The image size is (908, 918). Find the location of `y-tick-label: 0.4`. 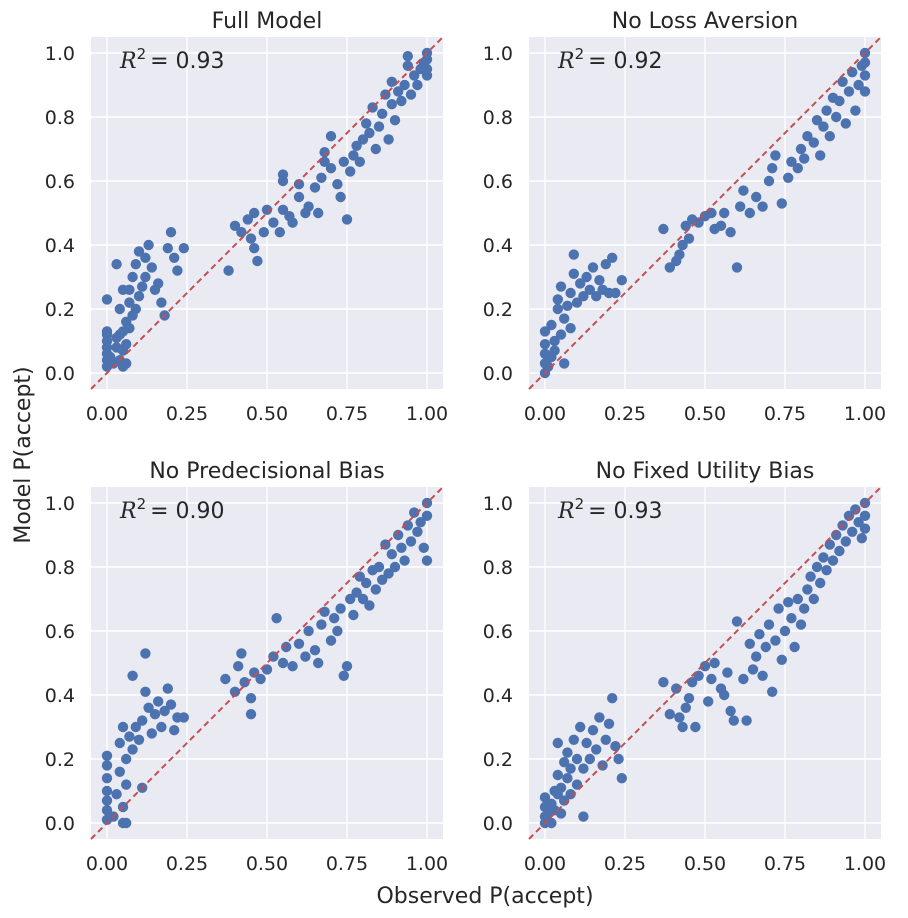

y-tick-label: 0.4 is located at coordinates (498, 696).